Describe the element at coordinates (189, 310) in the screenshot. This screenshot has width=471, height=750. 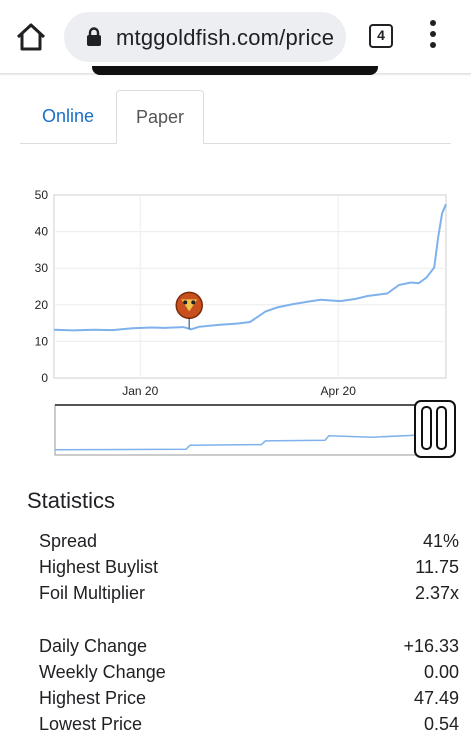
I see `event-marker-icon` at that location.